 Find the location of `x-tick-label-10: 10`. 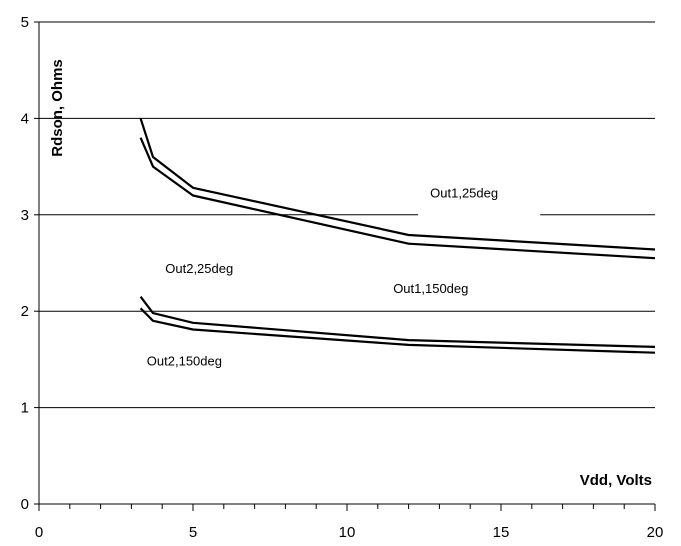

x-tick-label-10: 10 is located at coordinates (347, 532).